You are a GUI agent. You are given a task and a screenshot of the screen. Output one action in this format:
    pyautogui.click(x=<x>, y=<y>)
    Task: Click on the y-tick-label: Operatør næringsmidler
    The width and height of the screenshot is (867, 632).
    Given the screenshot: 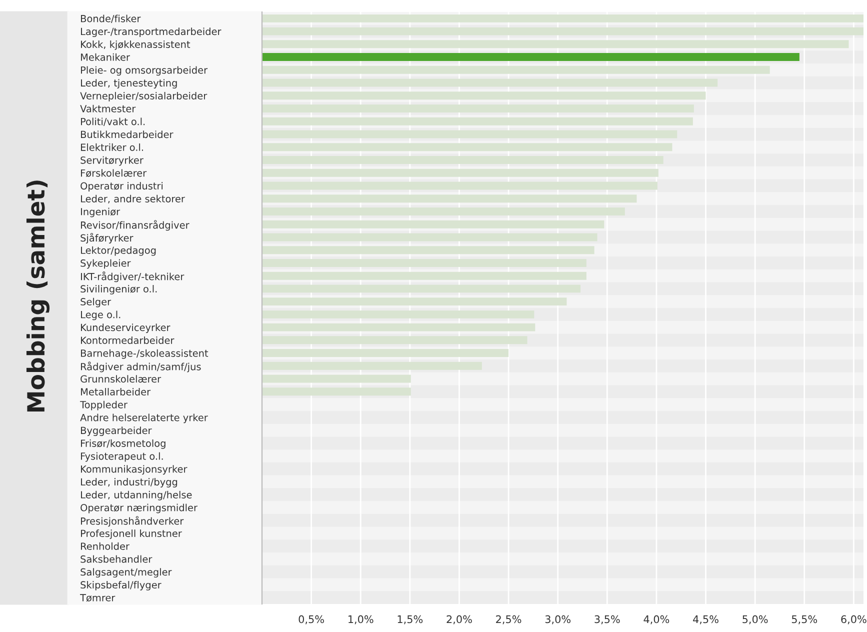 What is the action you would take?
    pyautogui.click(x=139, y=509)
    